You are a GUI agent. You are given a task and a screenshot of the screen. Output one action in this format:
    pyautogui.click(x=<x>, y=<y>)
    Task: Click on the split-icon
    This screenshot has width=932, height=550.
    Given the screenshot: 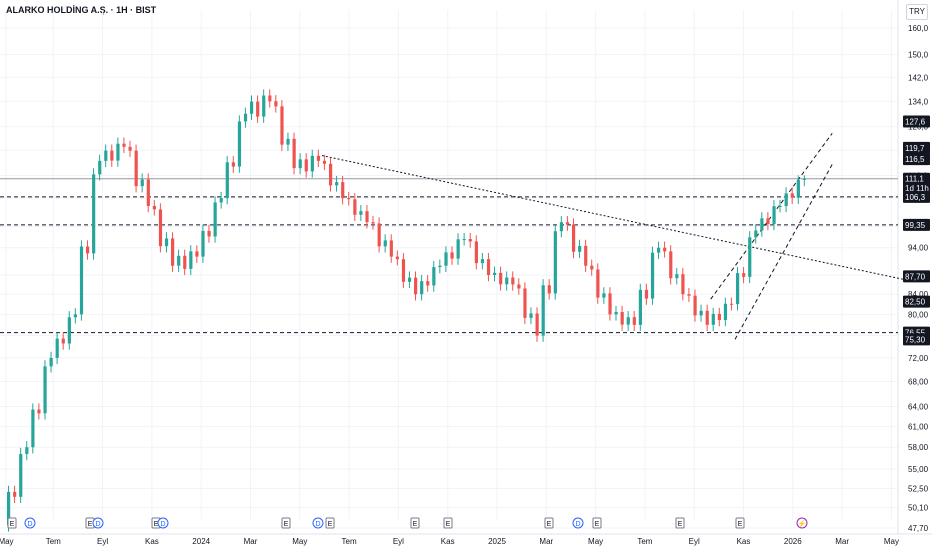 What is the action you would take?
    pyautogui.click(x=802, y=523)
    